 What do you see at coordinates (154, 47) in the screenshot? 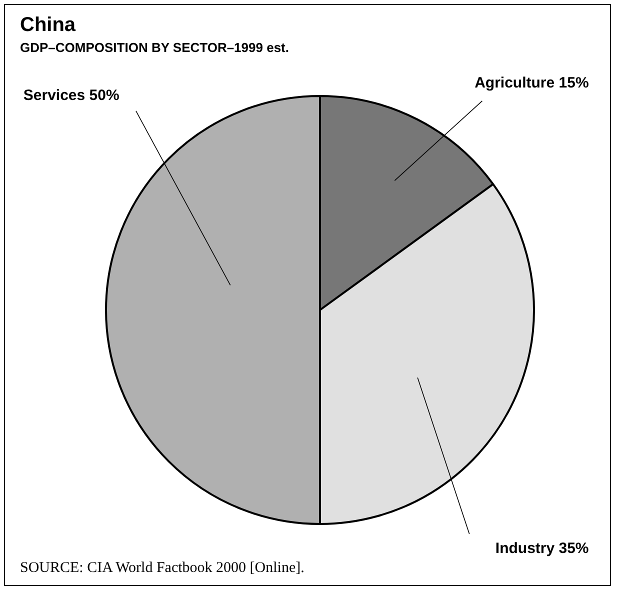
I see `chart-subtitle: GDP–COMPOSITION BY SECTOR–1999 est.` at bounding box center [154, 47].